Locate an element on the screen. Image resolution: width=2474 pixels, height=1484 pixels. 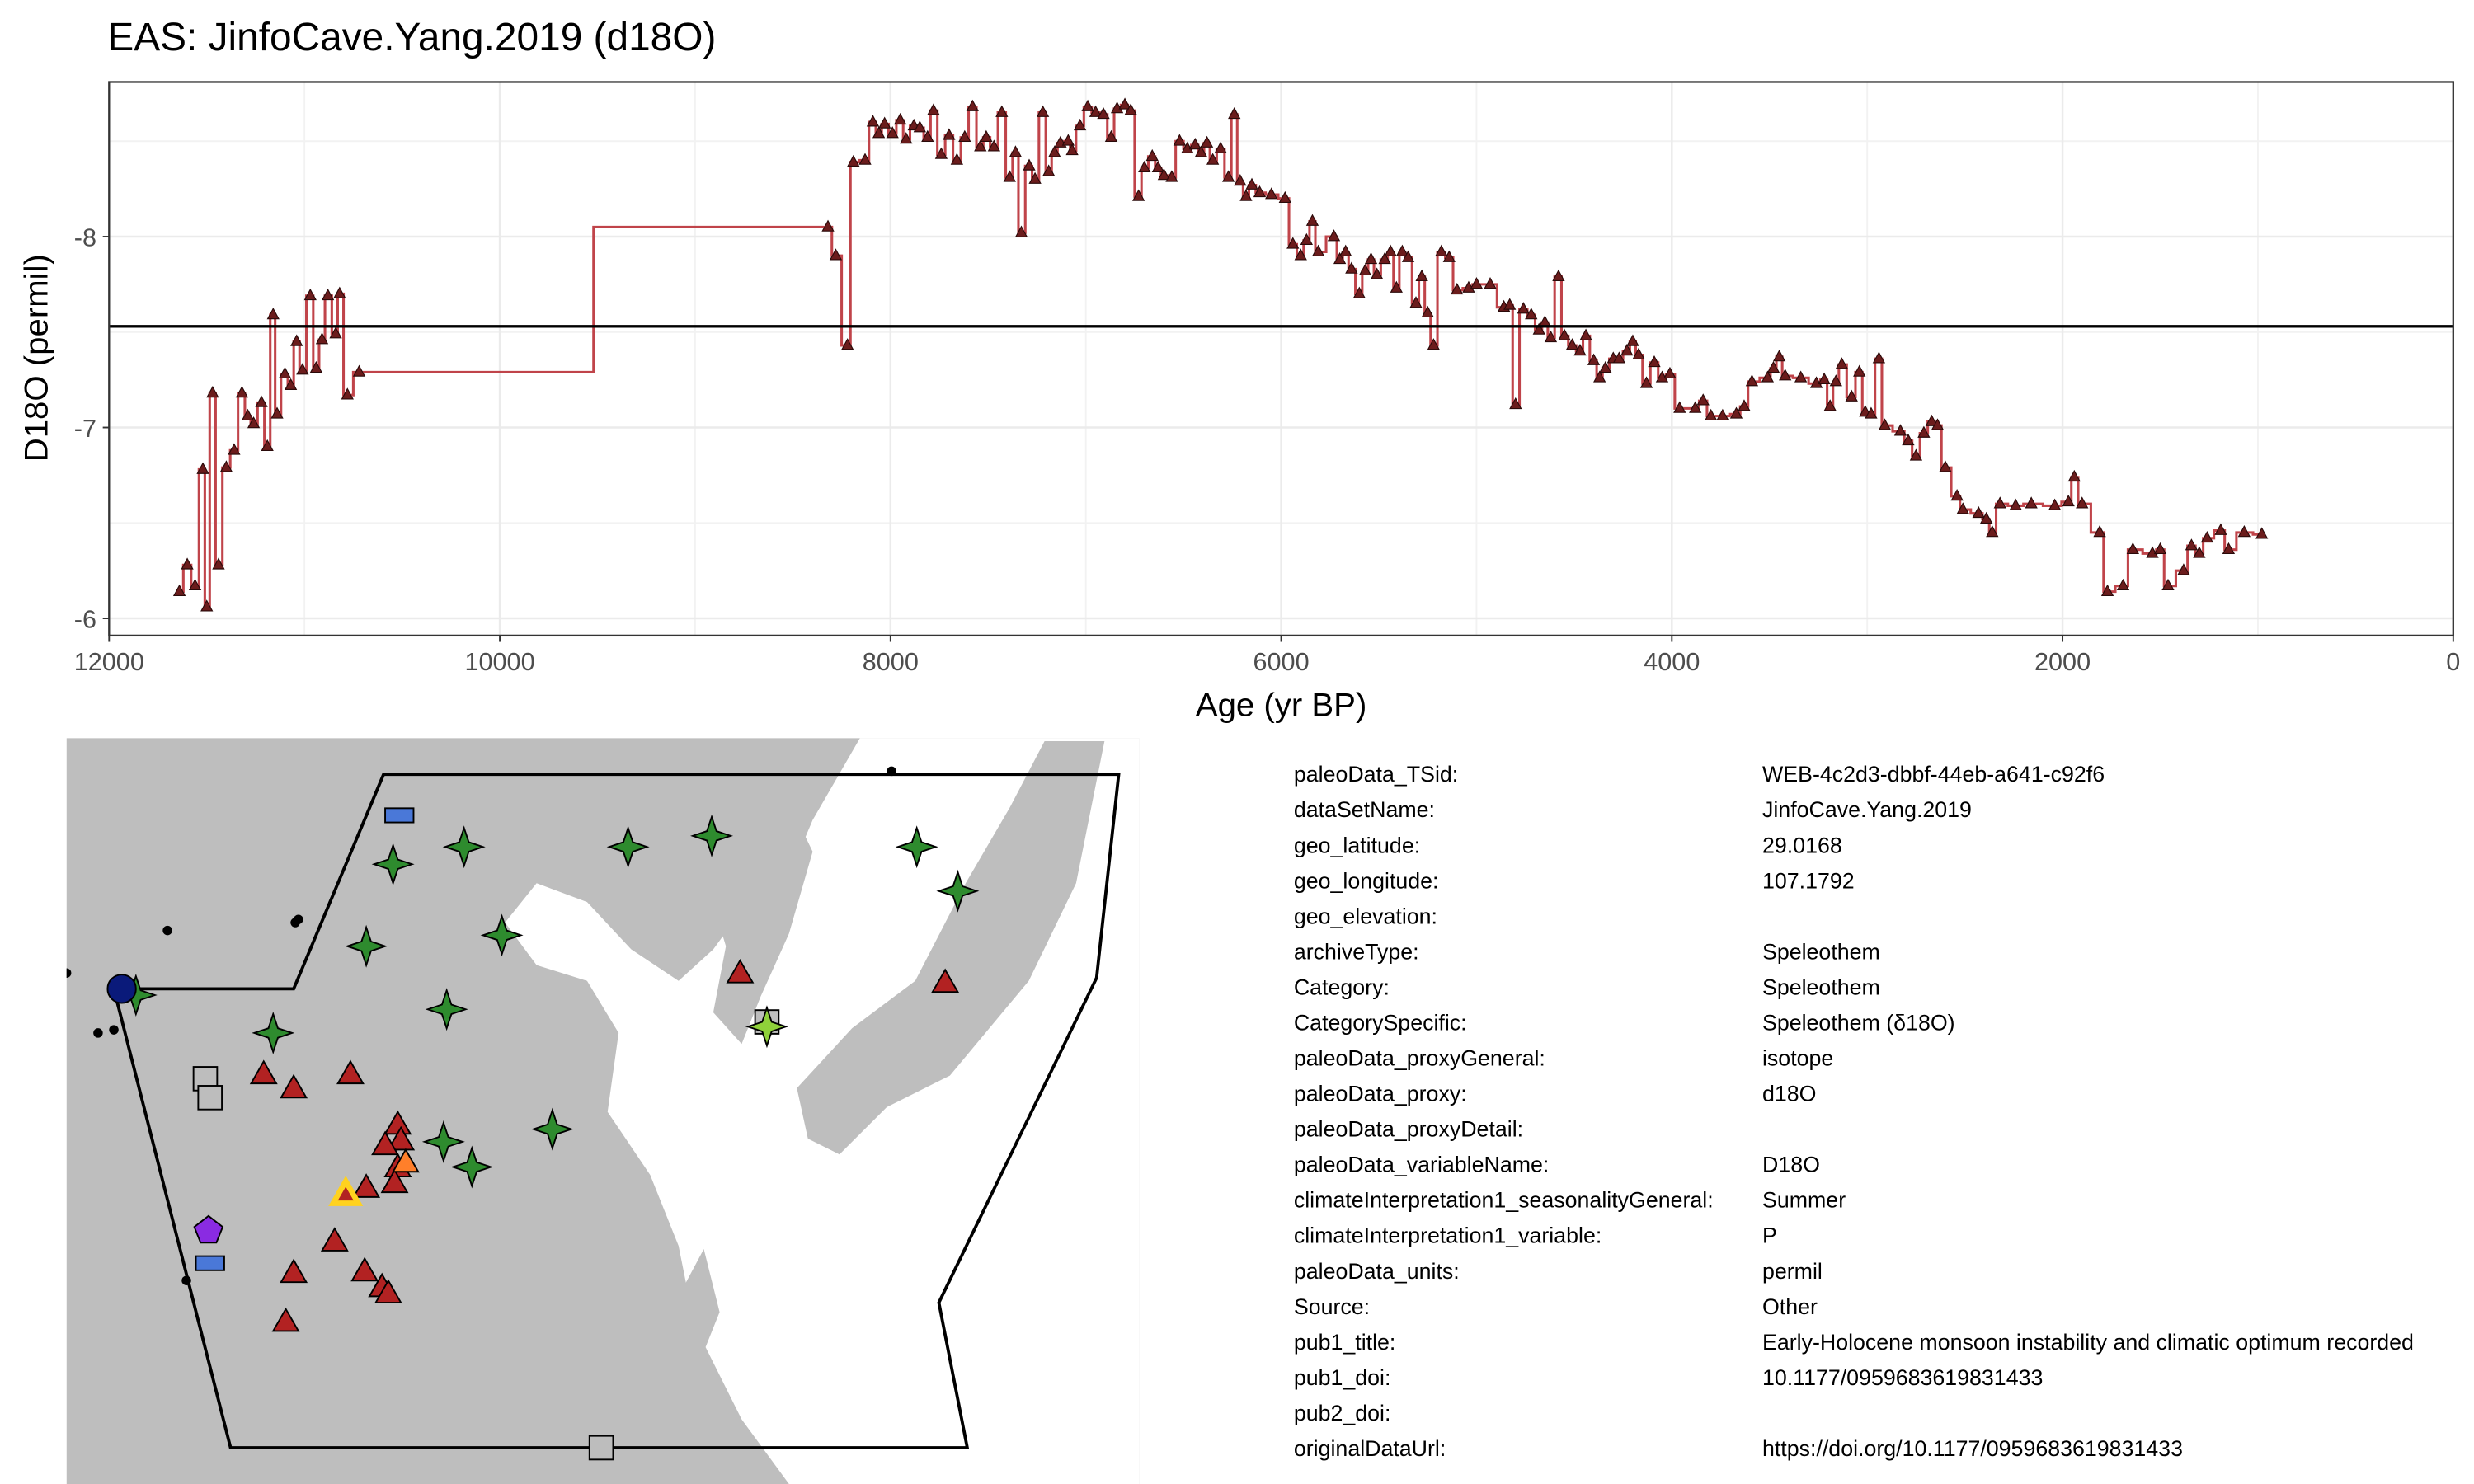
metadata-key: CategorySpecific: is located at coordinates (1380, 1022).